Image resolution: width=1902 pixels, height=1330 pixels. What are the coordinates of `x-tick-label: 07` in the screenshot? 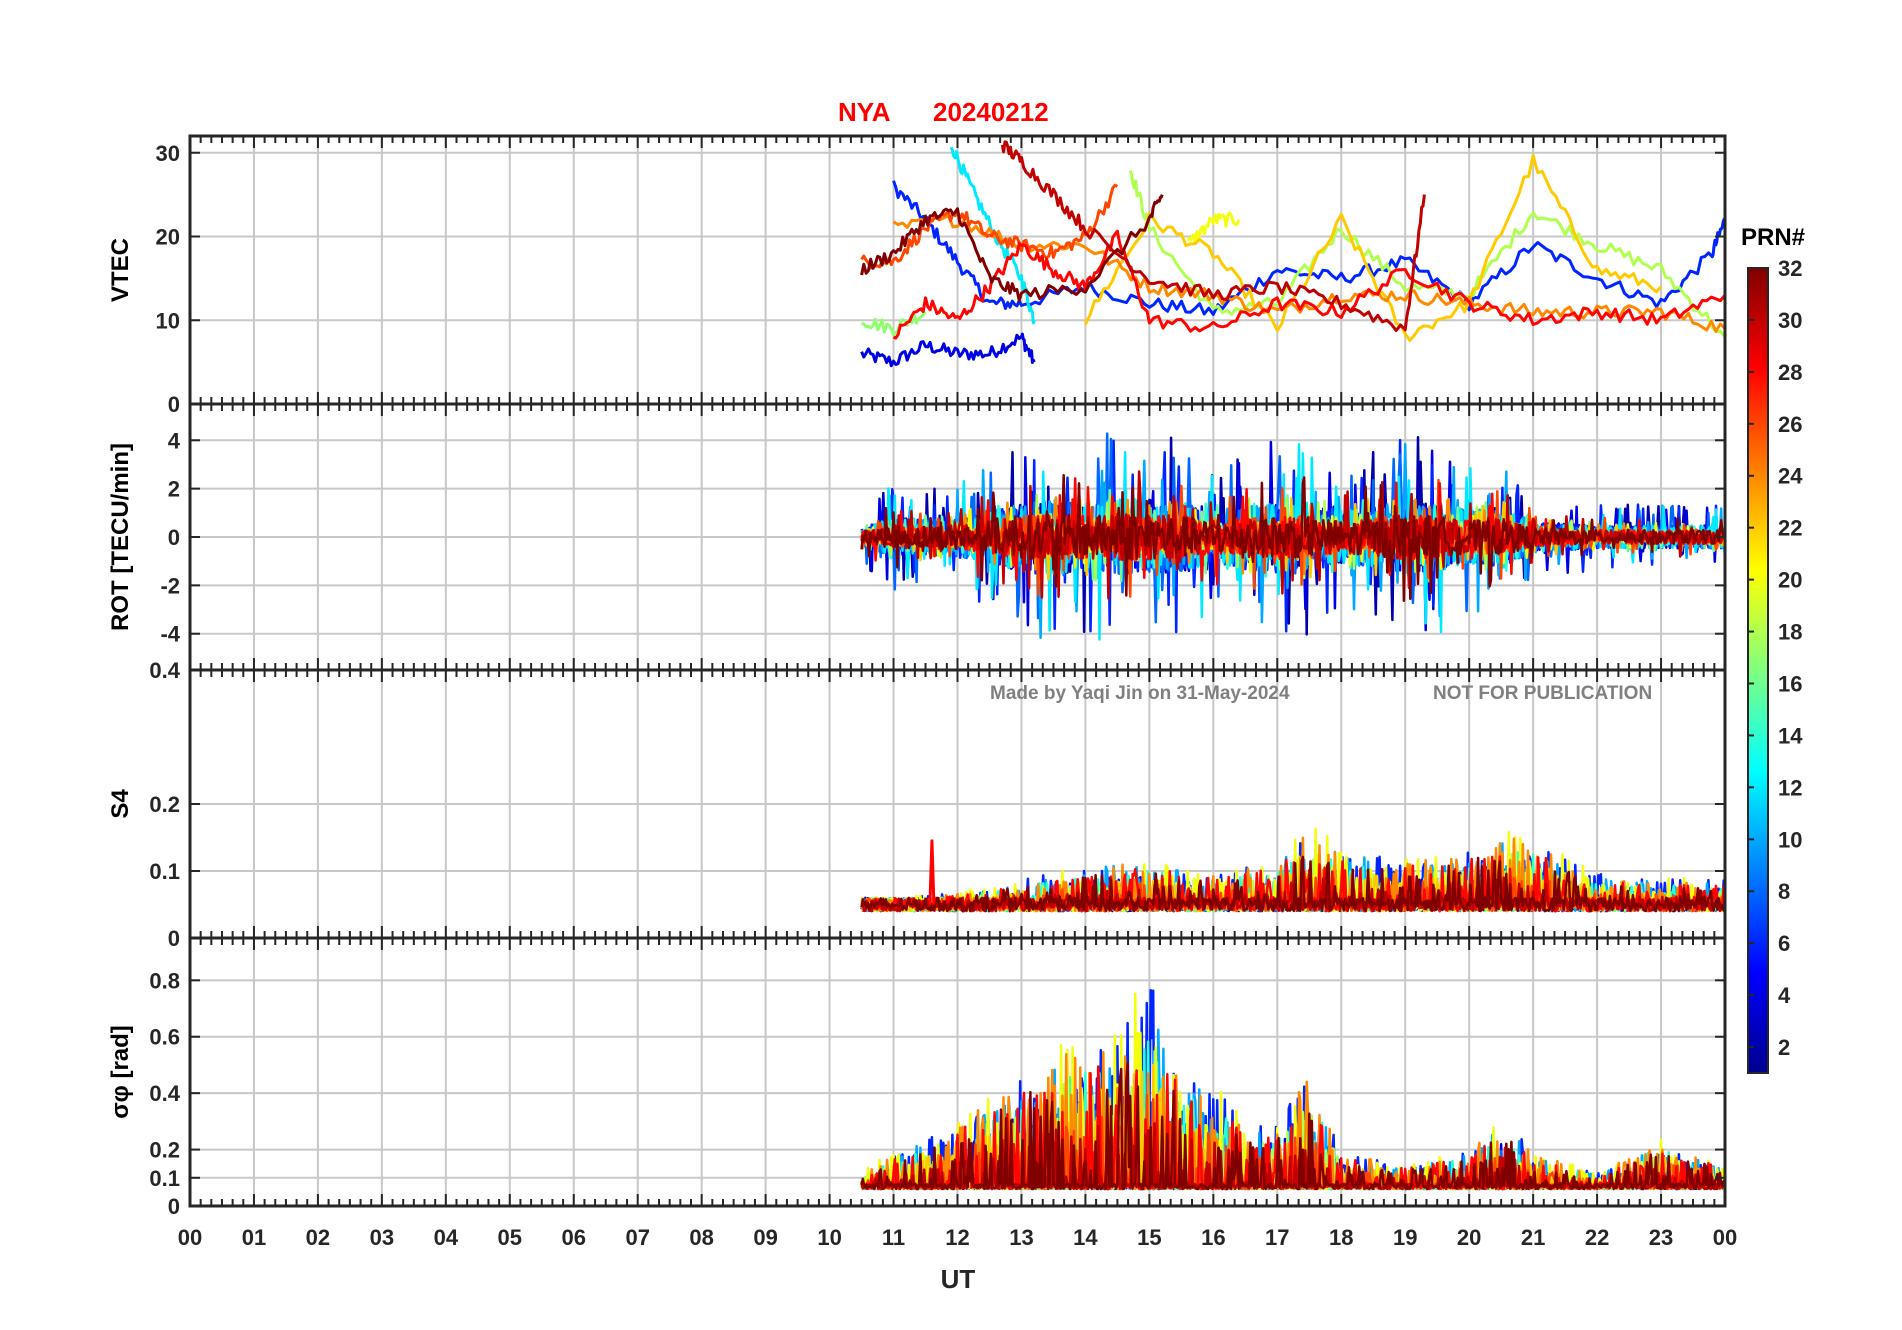 It's located at (637, 1237).